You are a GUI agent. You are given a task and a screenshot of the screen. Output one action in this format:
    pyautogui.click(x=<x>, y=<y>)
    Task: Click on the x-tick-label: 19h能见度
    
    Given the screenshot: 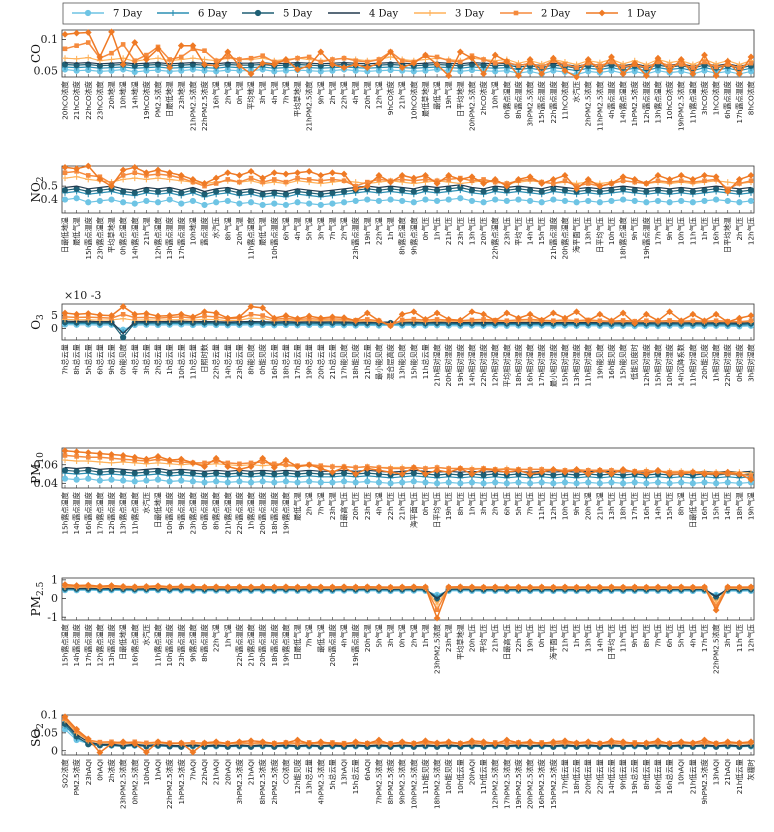 What is the action you would take?
    pyautogui.click(x=599, y=361)
    